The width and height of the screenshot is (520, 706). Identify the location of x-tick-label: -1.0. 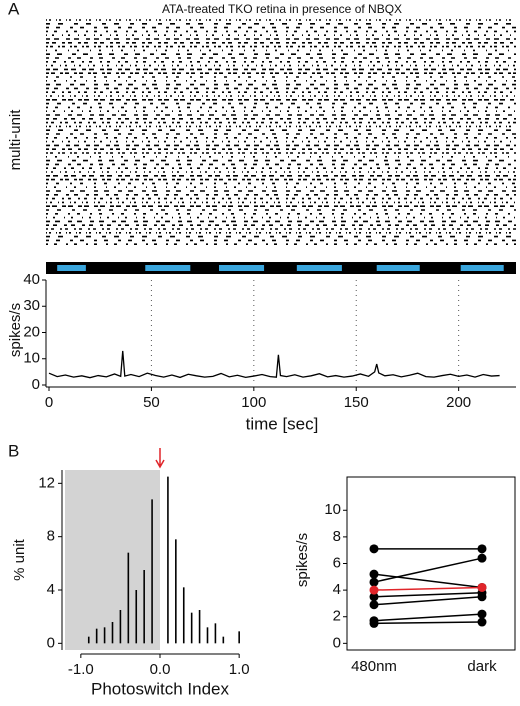
(81, 669).